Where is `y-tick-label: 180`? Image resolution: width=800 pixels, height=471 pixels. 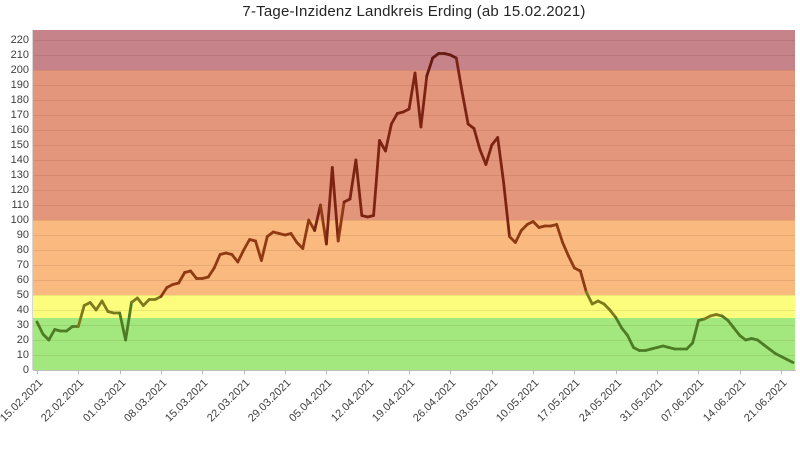
y-tick-label: 180 is located at coordinates (19, 100).